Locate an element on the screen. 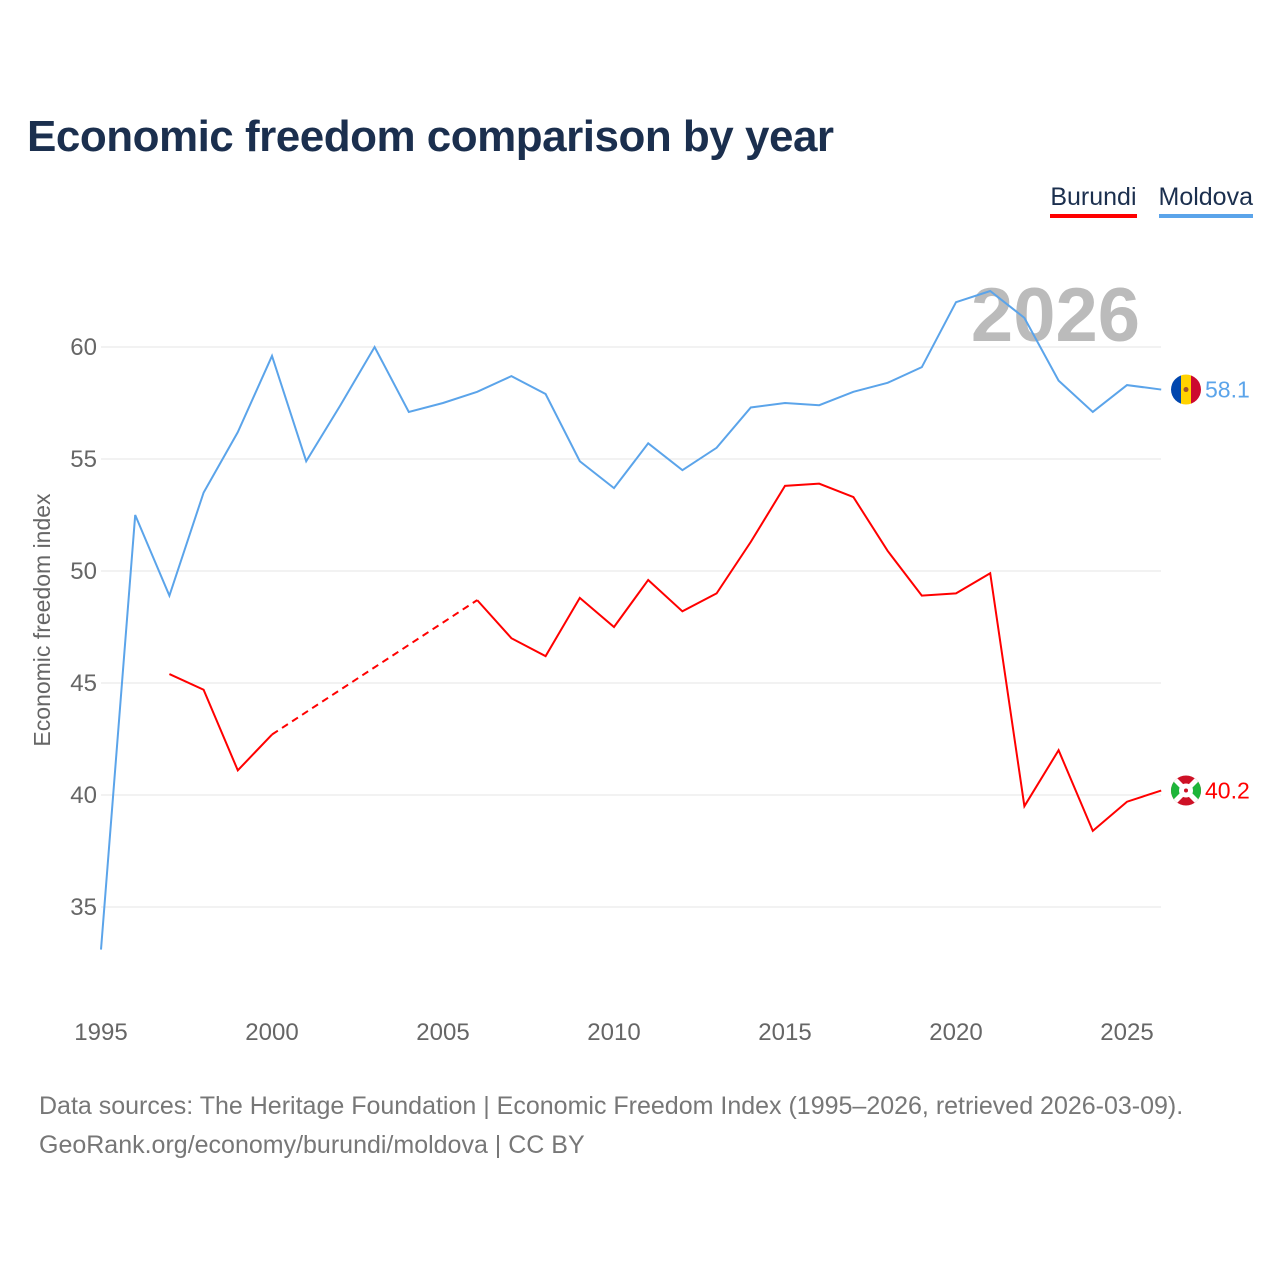 This screenshot has width=1280, height=1280. chart-title: Economic freedom comparison by year is located at coordinates (430, 136).